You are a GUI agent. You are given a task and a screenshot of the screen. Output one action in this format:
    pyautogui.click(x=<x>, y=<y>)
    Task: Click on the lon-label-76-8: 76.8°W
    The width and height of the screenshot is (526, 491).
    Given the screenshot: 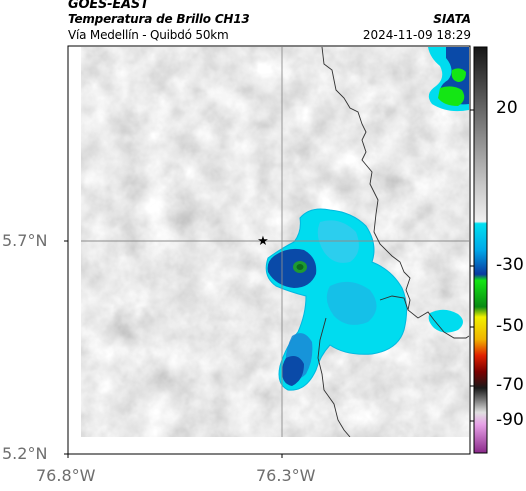 What is the action you would take?
    pyautogui.click(x=66, y=475)
    